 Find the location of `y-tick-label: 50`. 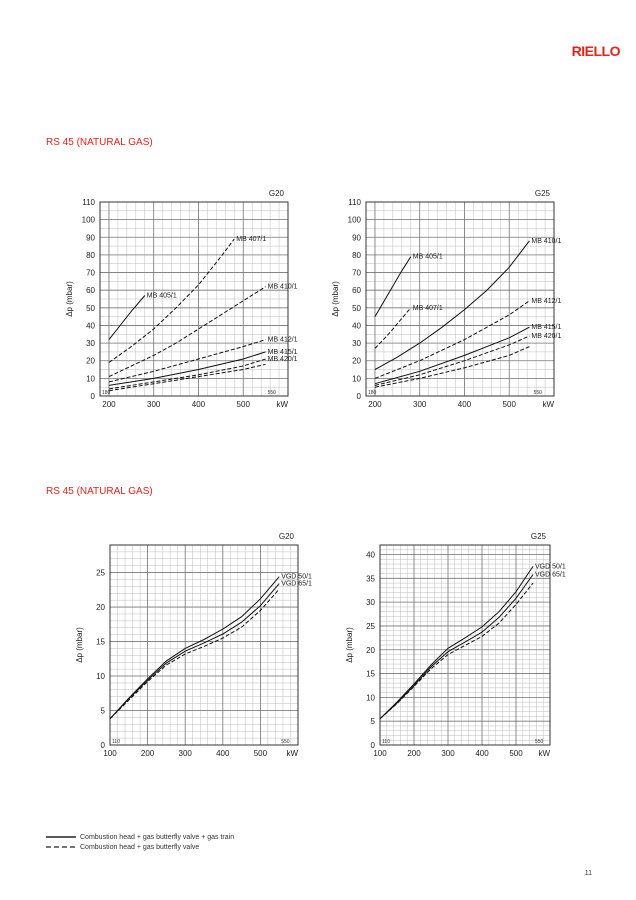

y-tick-label: 50 is located at coordinates (90, 308).